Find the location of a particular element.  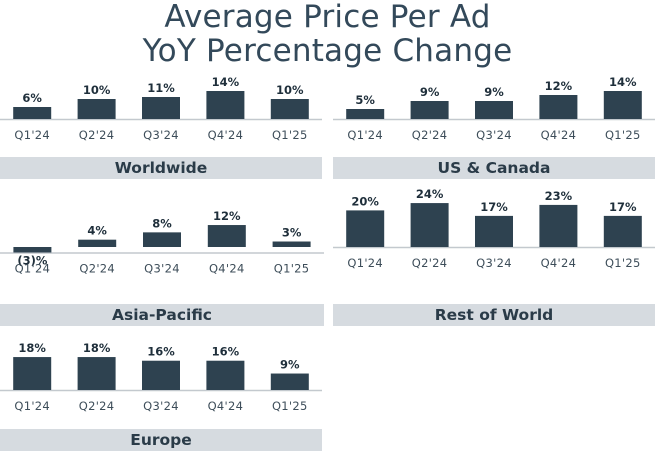

data-label-europe-q4-24: 16% is located at coordinates (226, 352).